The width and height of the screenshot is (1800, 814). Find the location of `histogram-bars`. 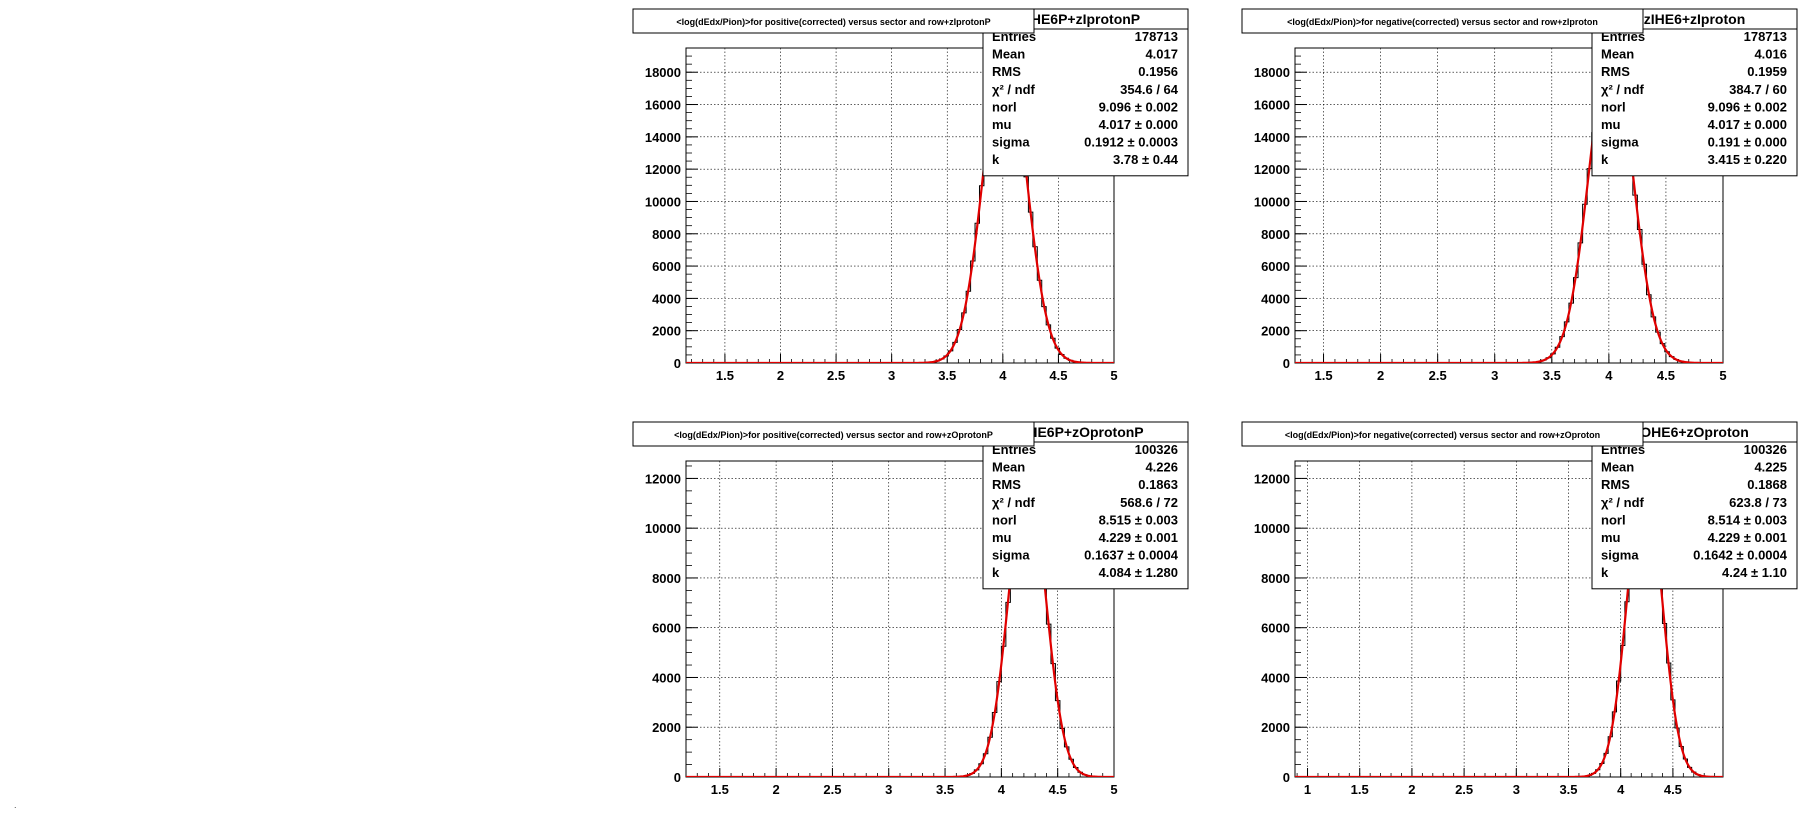

histogram-bars is located at coordinates (1509, 206).